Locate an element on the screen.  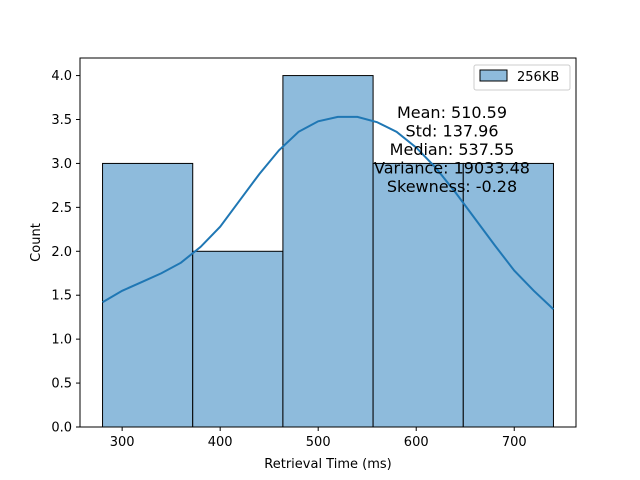
stats-line: Skewness: -0.28 is located at coordinates (452, 186).